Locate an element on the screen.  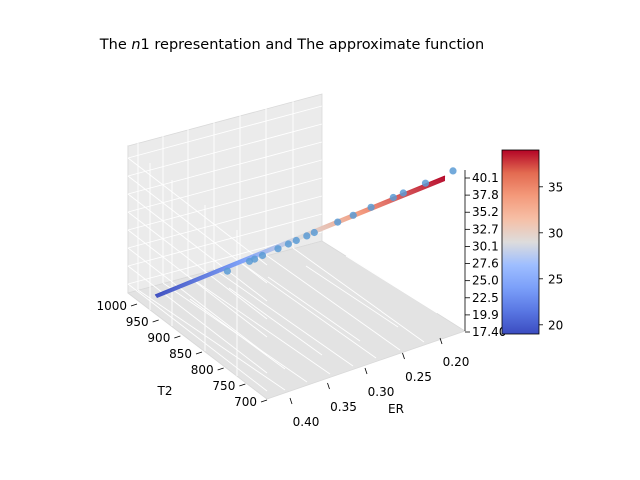
t2-tick-label: 750 is located at coordinates (223, 386).